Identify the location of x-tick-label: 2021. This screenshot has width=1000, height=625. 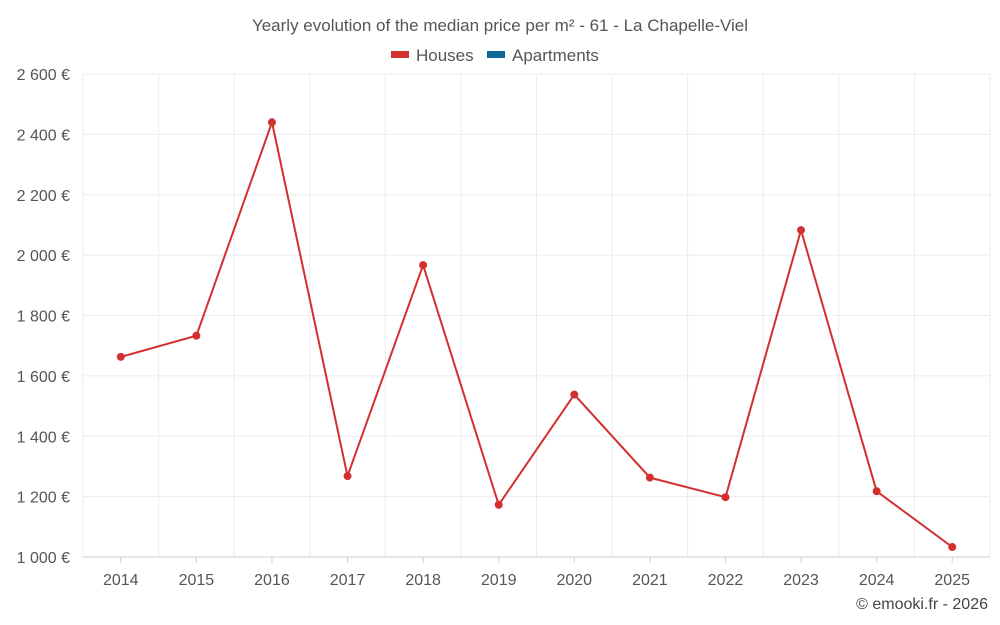
(650, 580).